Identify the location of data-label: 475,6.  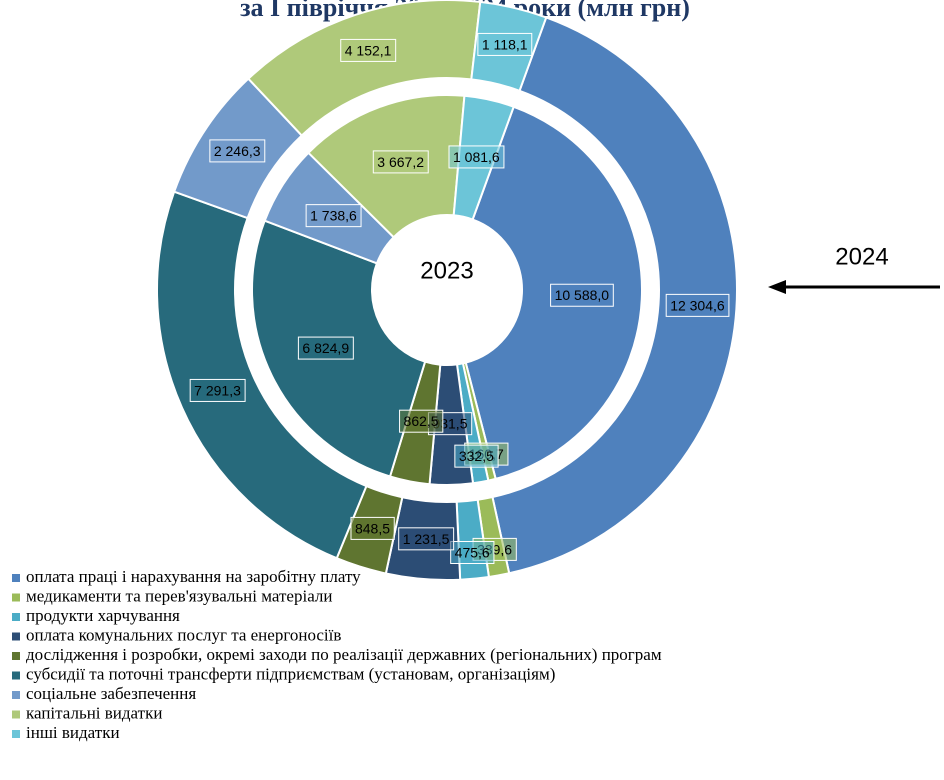
(472, 553).